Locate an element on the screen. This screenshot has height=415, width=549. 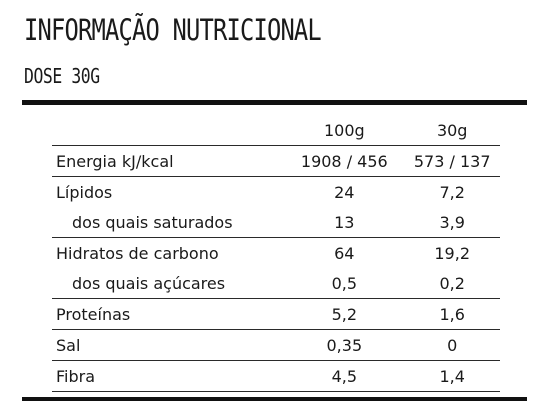
top-divider is located at coordinates (274, 102).